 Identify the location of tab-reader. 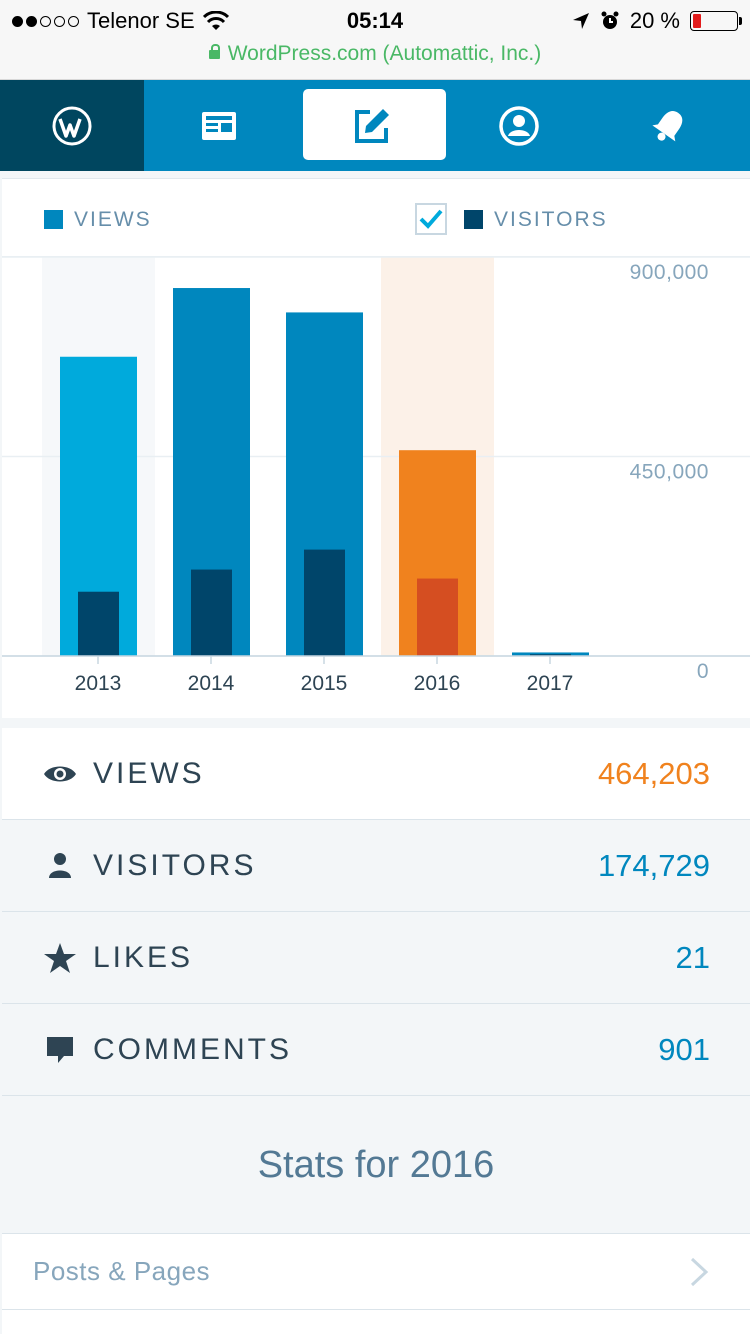
(219, 125).